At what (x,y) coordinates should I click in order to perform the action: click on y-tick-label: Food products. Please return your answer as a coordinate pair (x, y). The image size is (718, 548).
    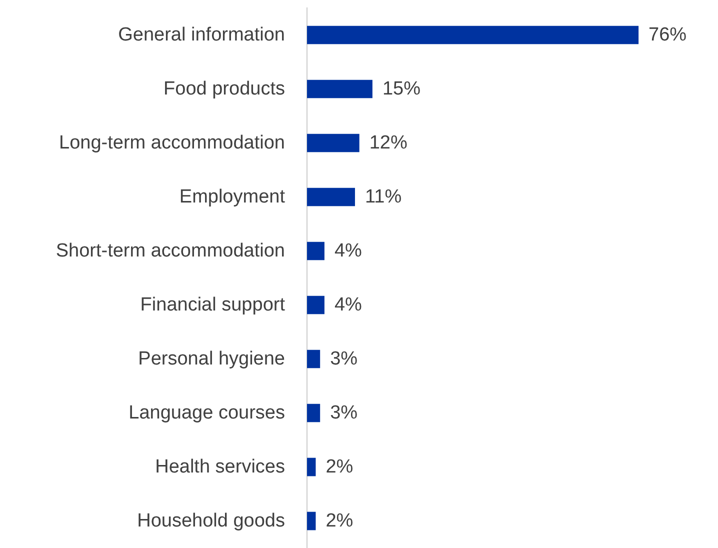
    Looking at the image, I should click on (224, 89).